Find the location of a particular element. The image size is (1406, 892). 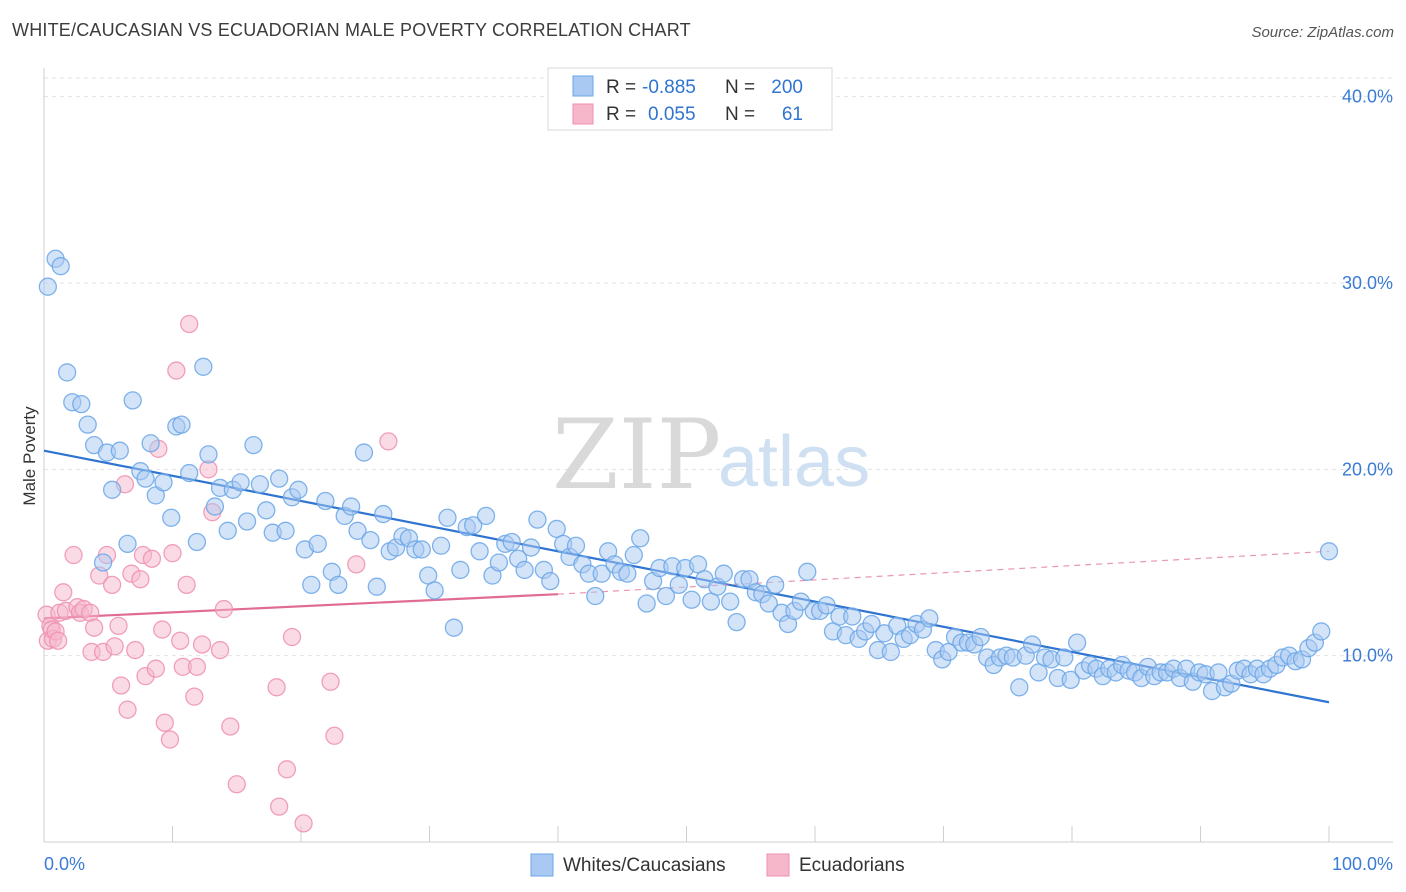

legend-label-ecuadorian: Ecuadorians is located at coordinates (852, 865).